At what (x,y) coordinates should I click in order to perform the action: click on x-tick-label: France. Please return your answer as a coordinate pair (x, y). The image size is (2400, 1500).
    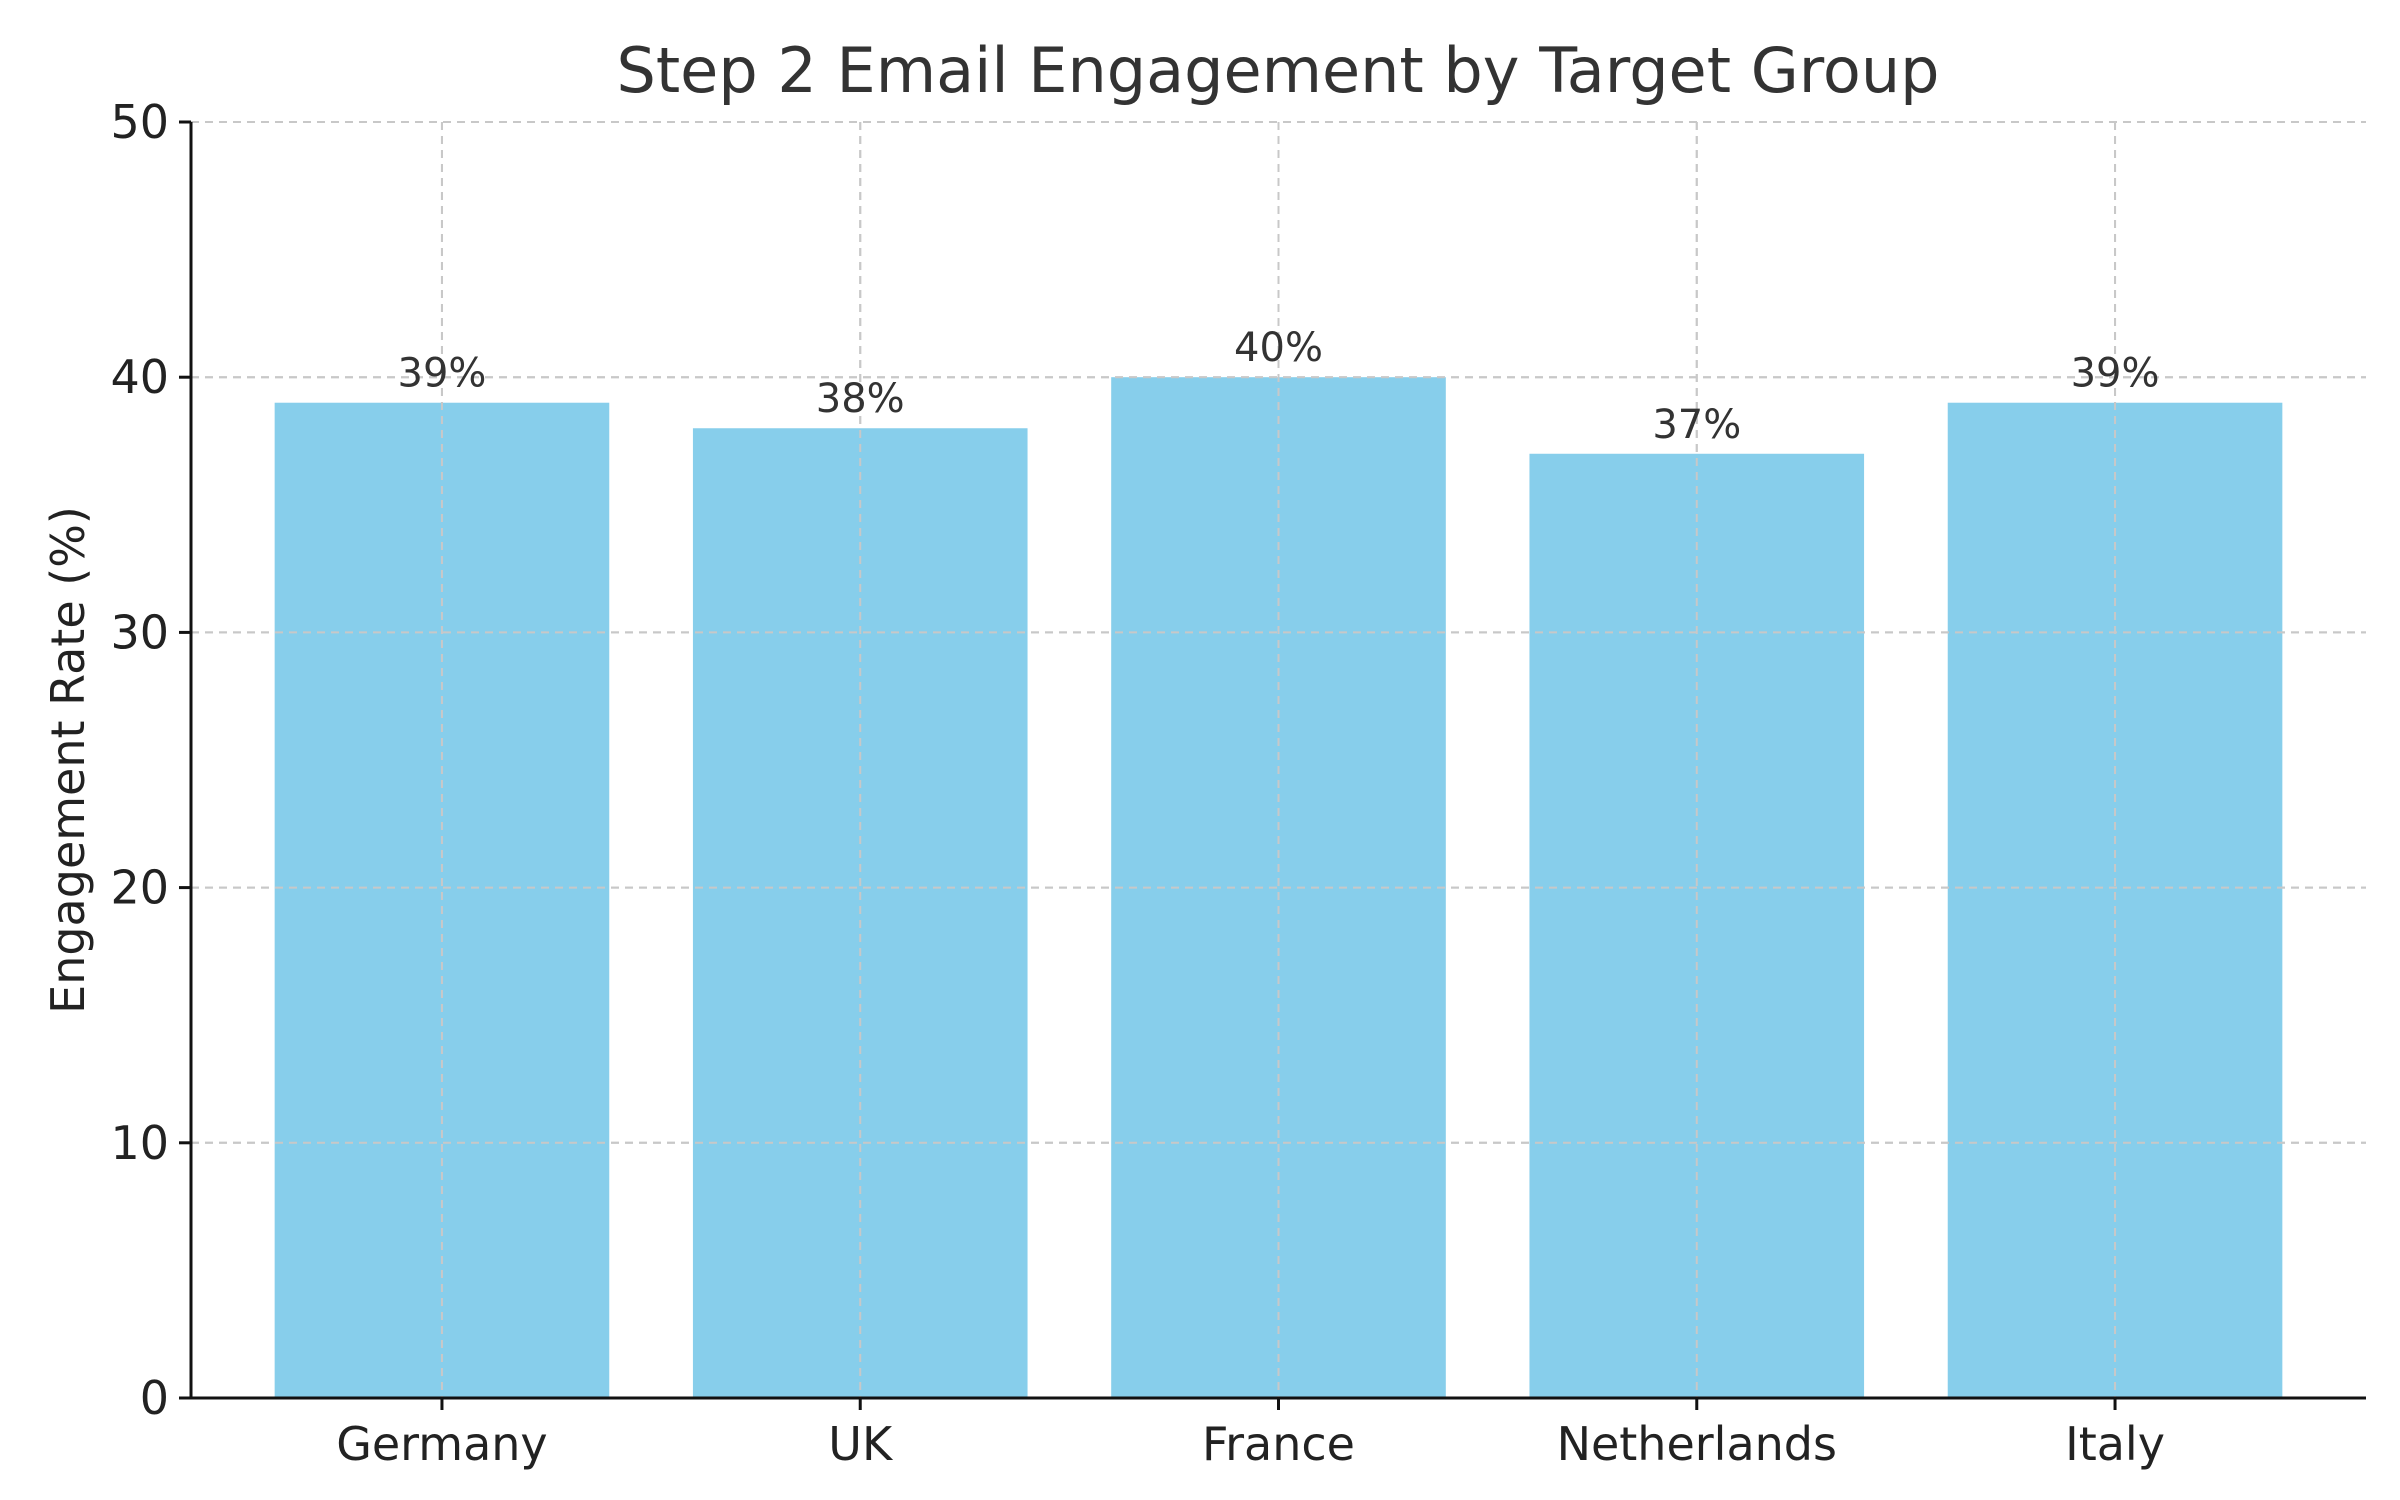
    Looking at the image, I should click on (1278, 1444).